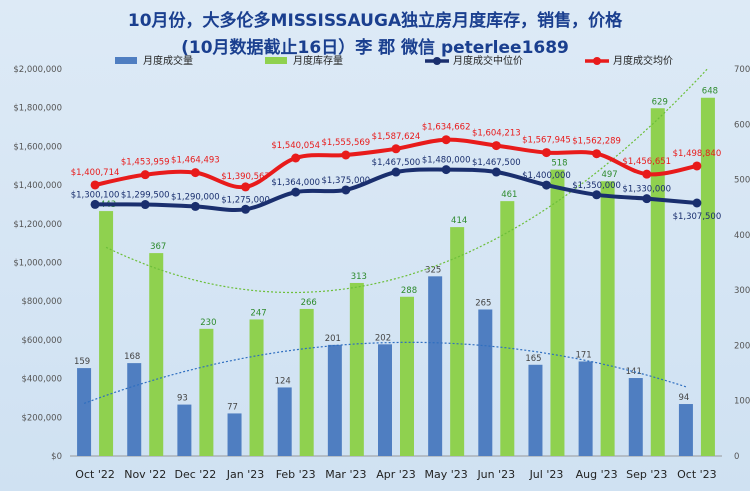  Describe the element at coordinates (396, 137) in the screenshot. I see `data-label-average-price: $1,587,624` at that location.